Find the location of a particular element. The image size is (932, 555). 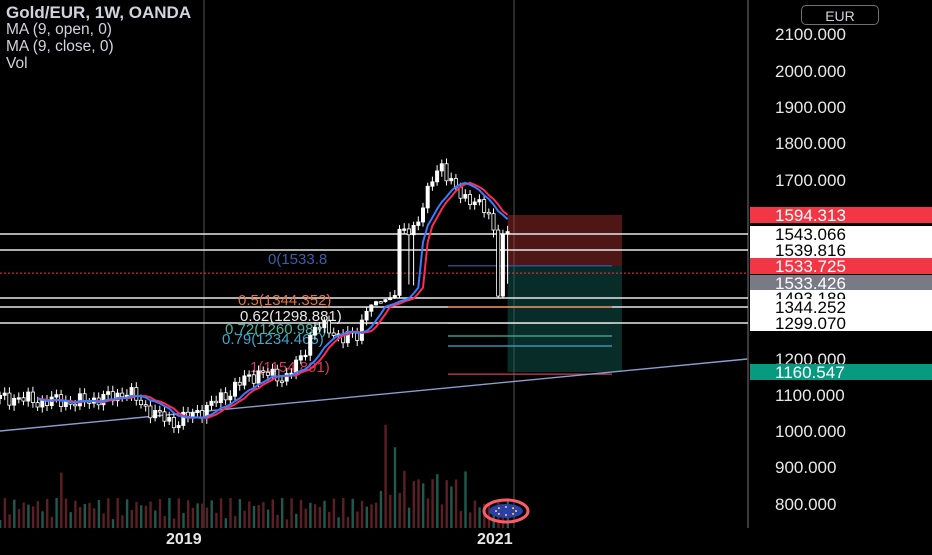

trendline is located at coordinates (374, 395).